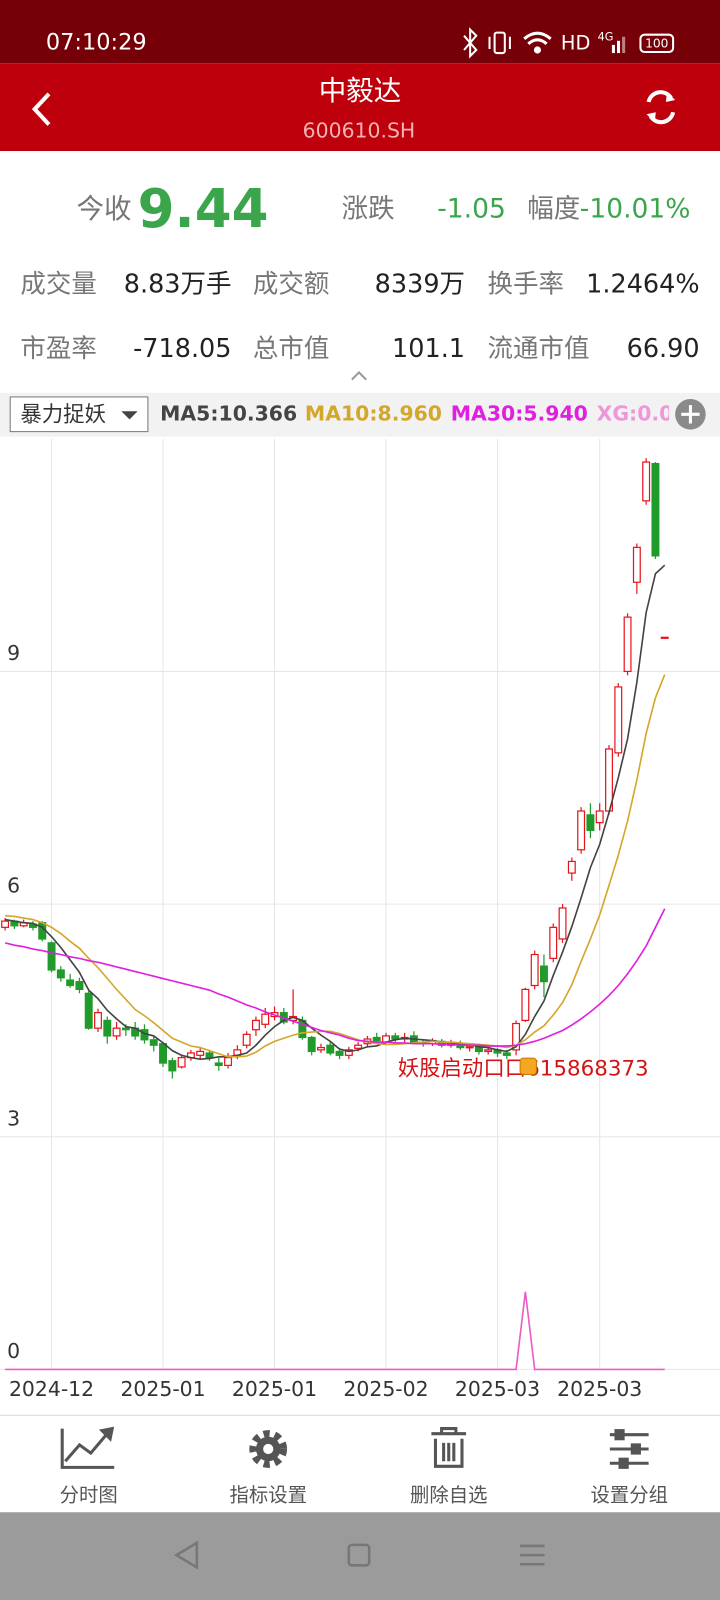 The image size is (720, 1600). Describe the element at coordinates (63, 414) in the screenshot. I see `selector-label: 暴力捉妖` at that location.